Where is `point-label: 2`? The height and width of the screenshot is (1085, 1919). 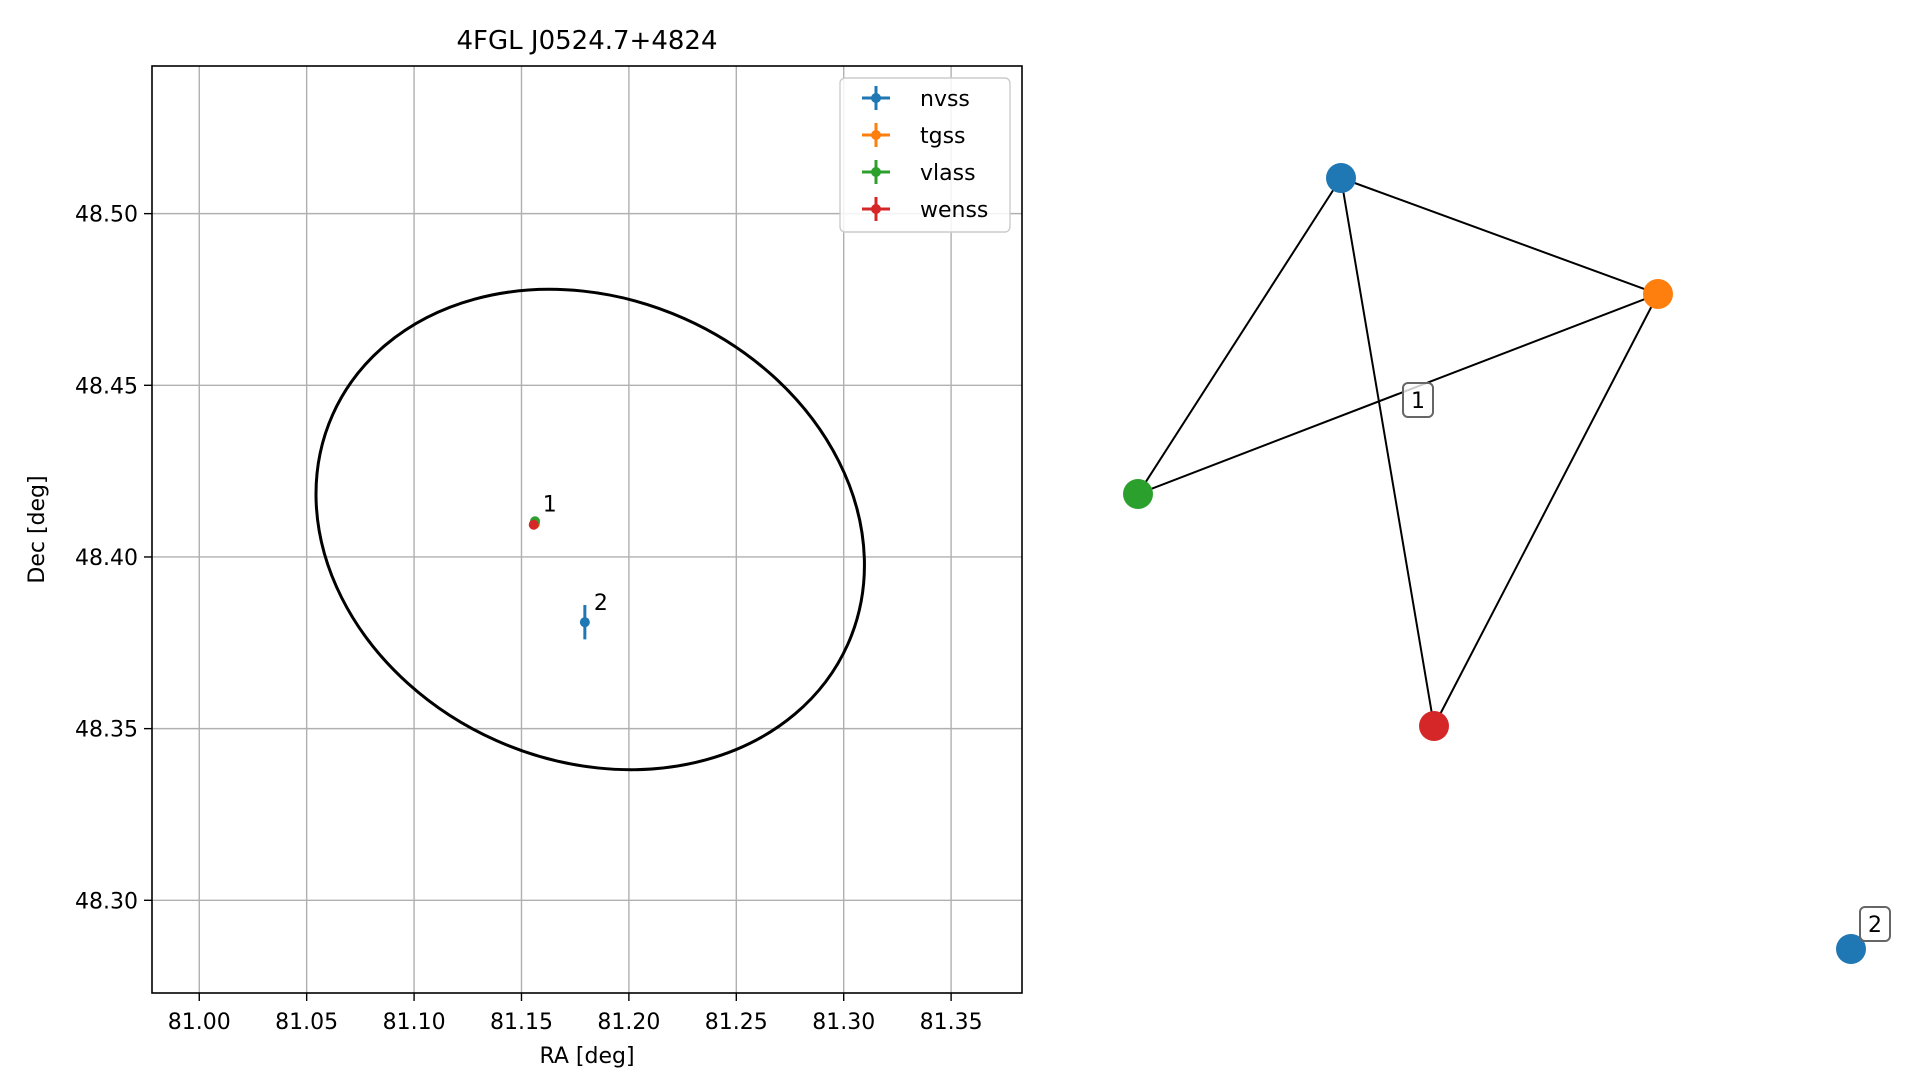 point-label: 2 is located at coordinates (601, 603).